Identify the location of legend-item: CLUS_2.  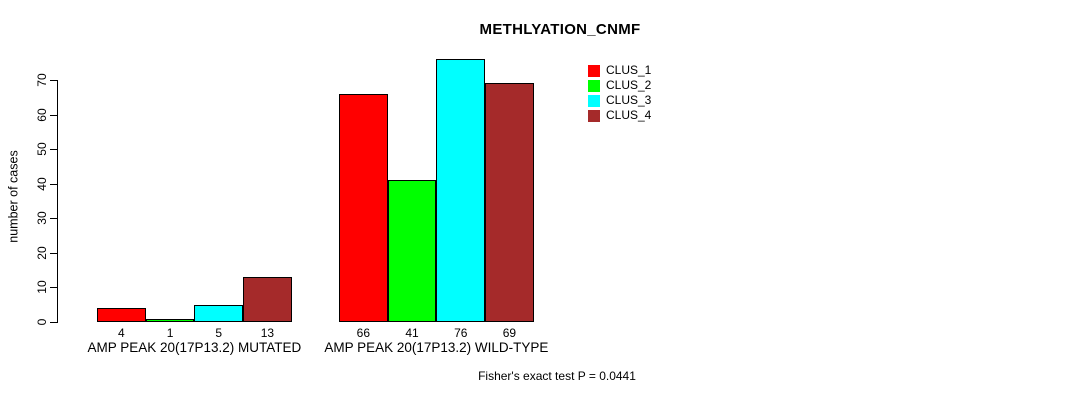
(619, 85).